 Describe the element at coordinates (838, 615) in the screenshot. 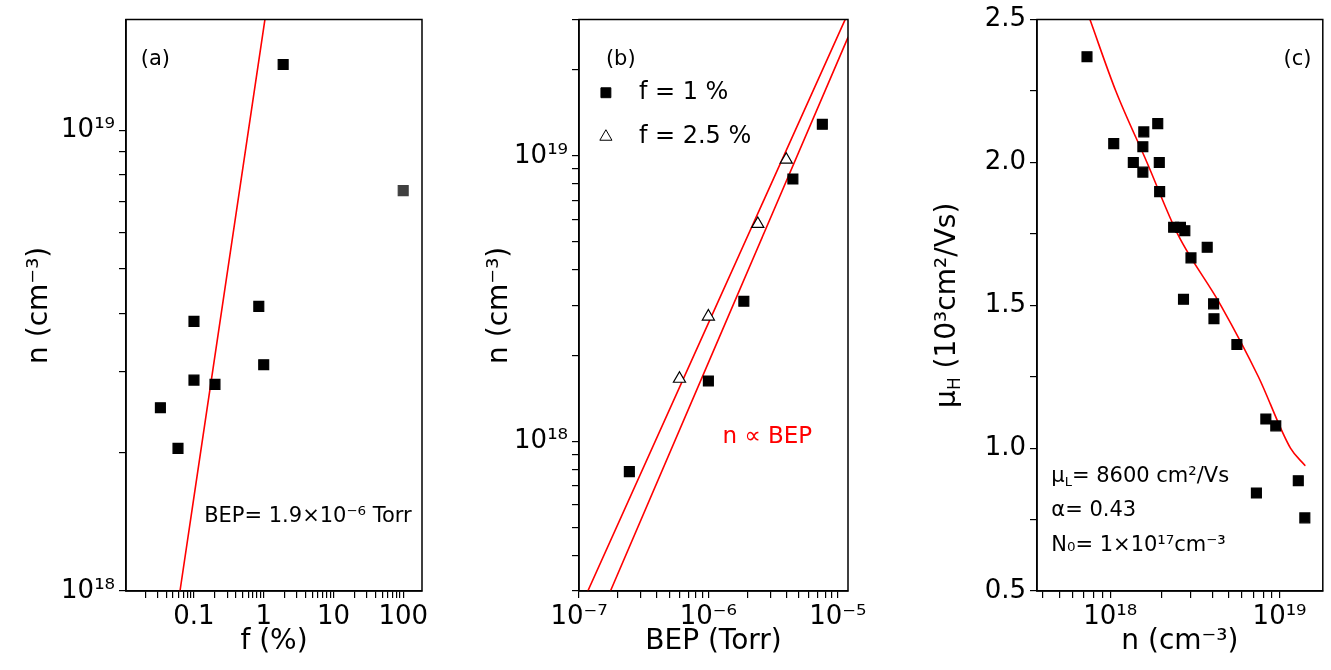

I see `x-tick-label: 10⁻⁵` at that location.